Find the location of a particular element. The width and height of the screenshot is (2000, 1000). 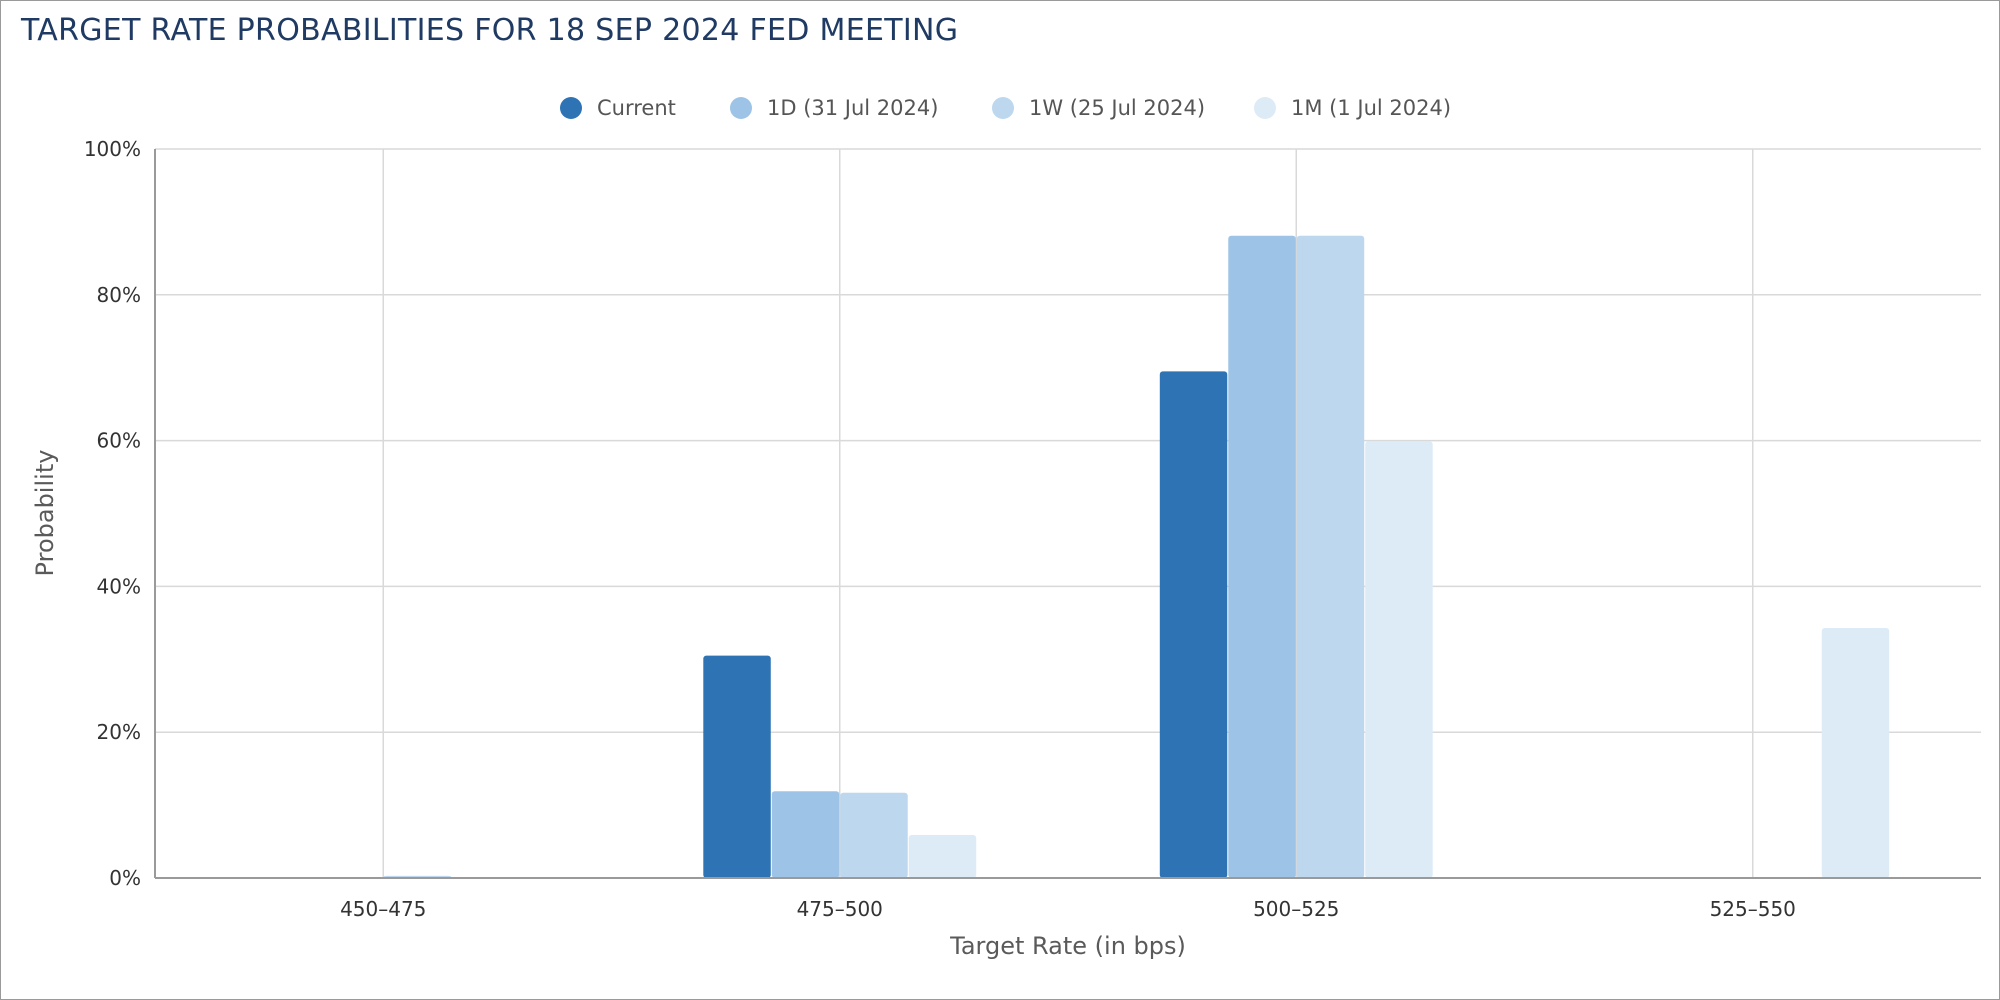

x-tick-label: 450–475 is located at coordinates (383, 909).